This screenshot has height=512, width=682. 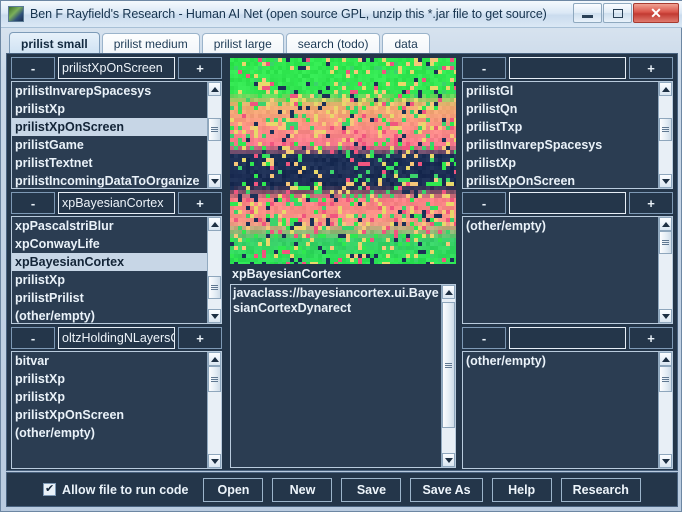 What do you see at coordinates (109, 262) in the screenshot?
I see `list-item: xpBayesianCortex` at bounding box center [109, 262].